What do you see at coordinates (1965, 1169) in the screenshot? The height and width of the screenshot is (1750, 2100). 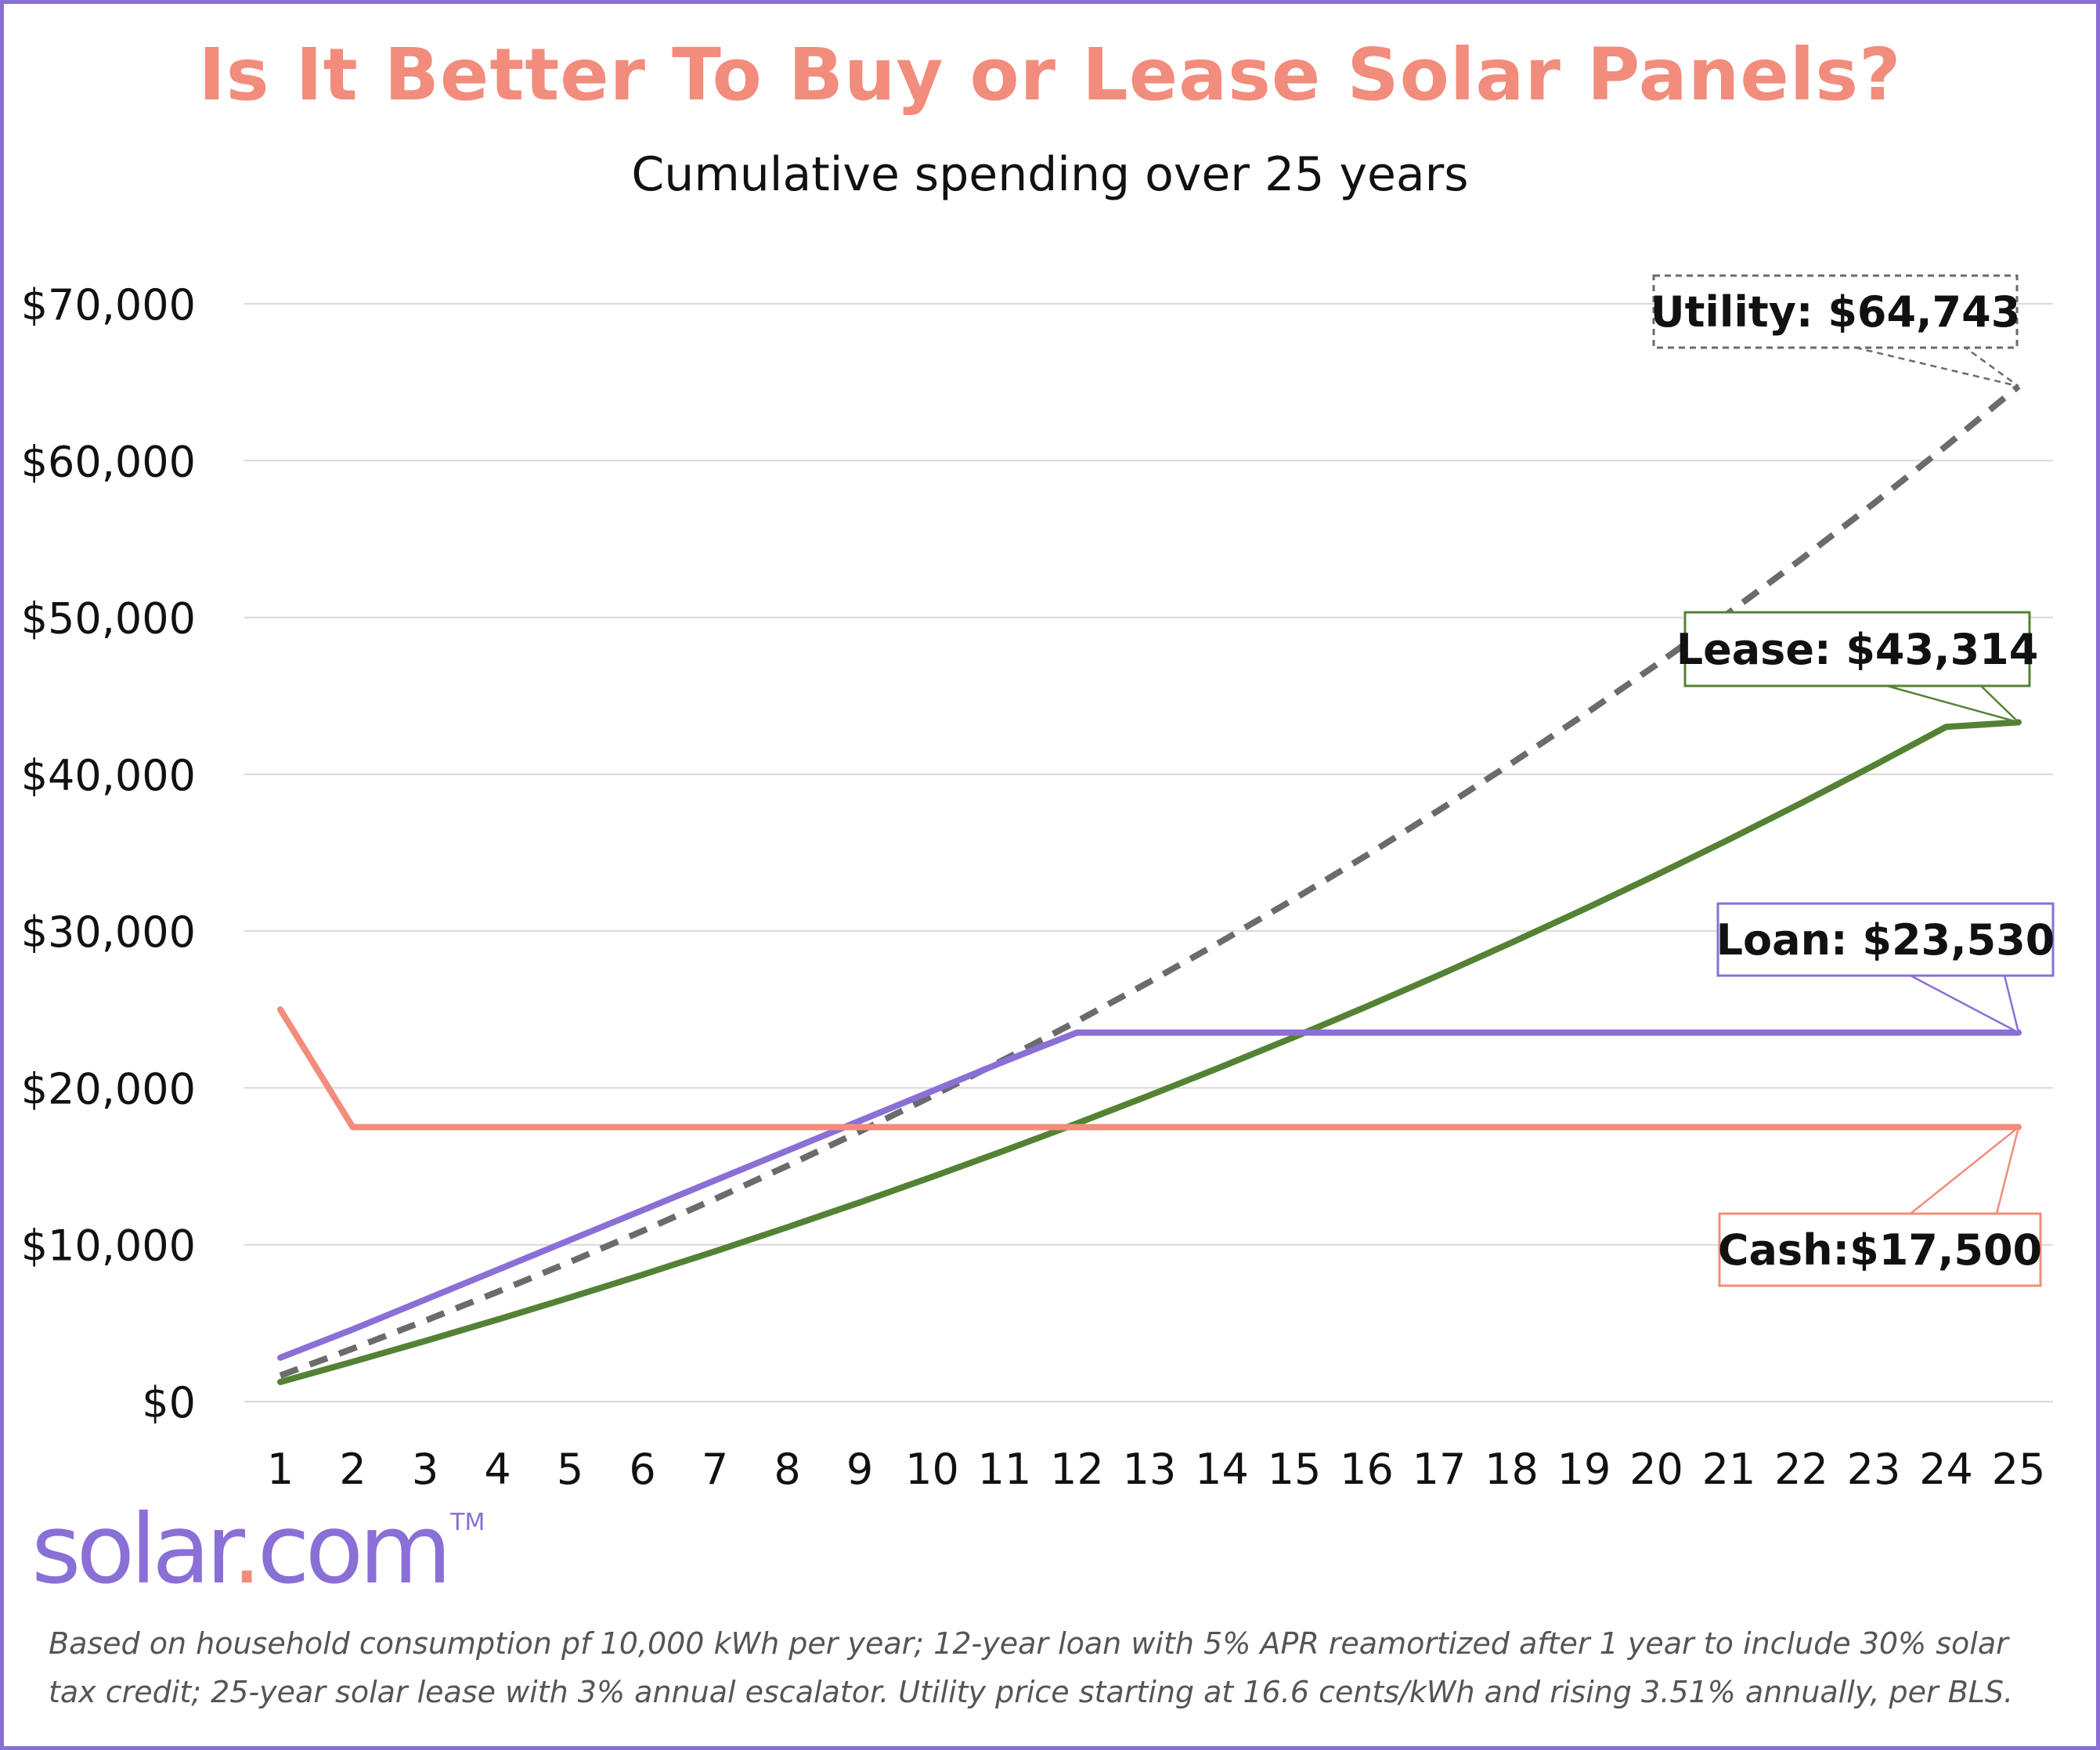 I see `callout-pointer-cash` at bounding box center [1965, 1169].